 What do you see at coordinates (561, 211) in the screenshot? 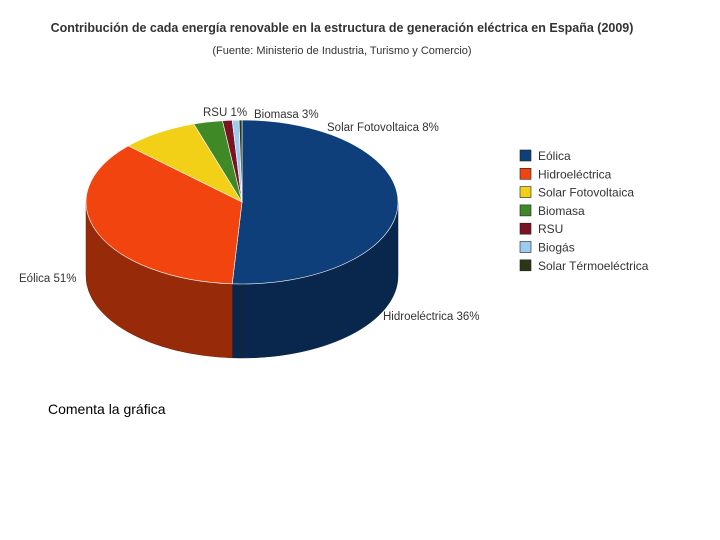
I see `legend-label-3: Biomasa` at bounding box center [561, 211].